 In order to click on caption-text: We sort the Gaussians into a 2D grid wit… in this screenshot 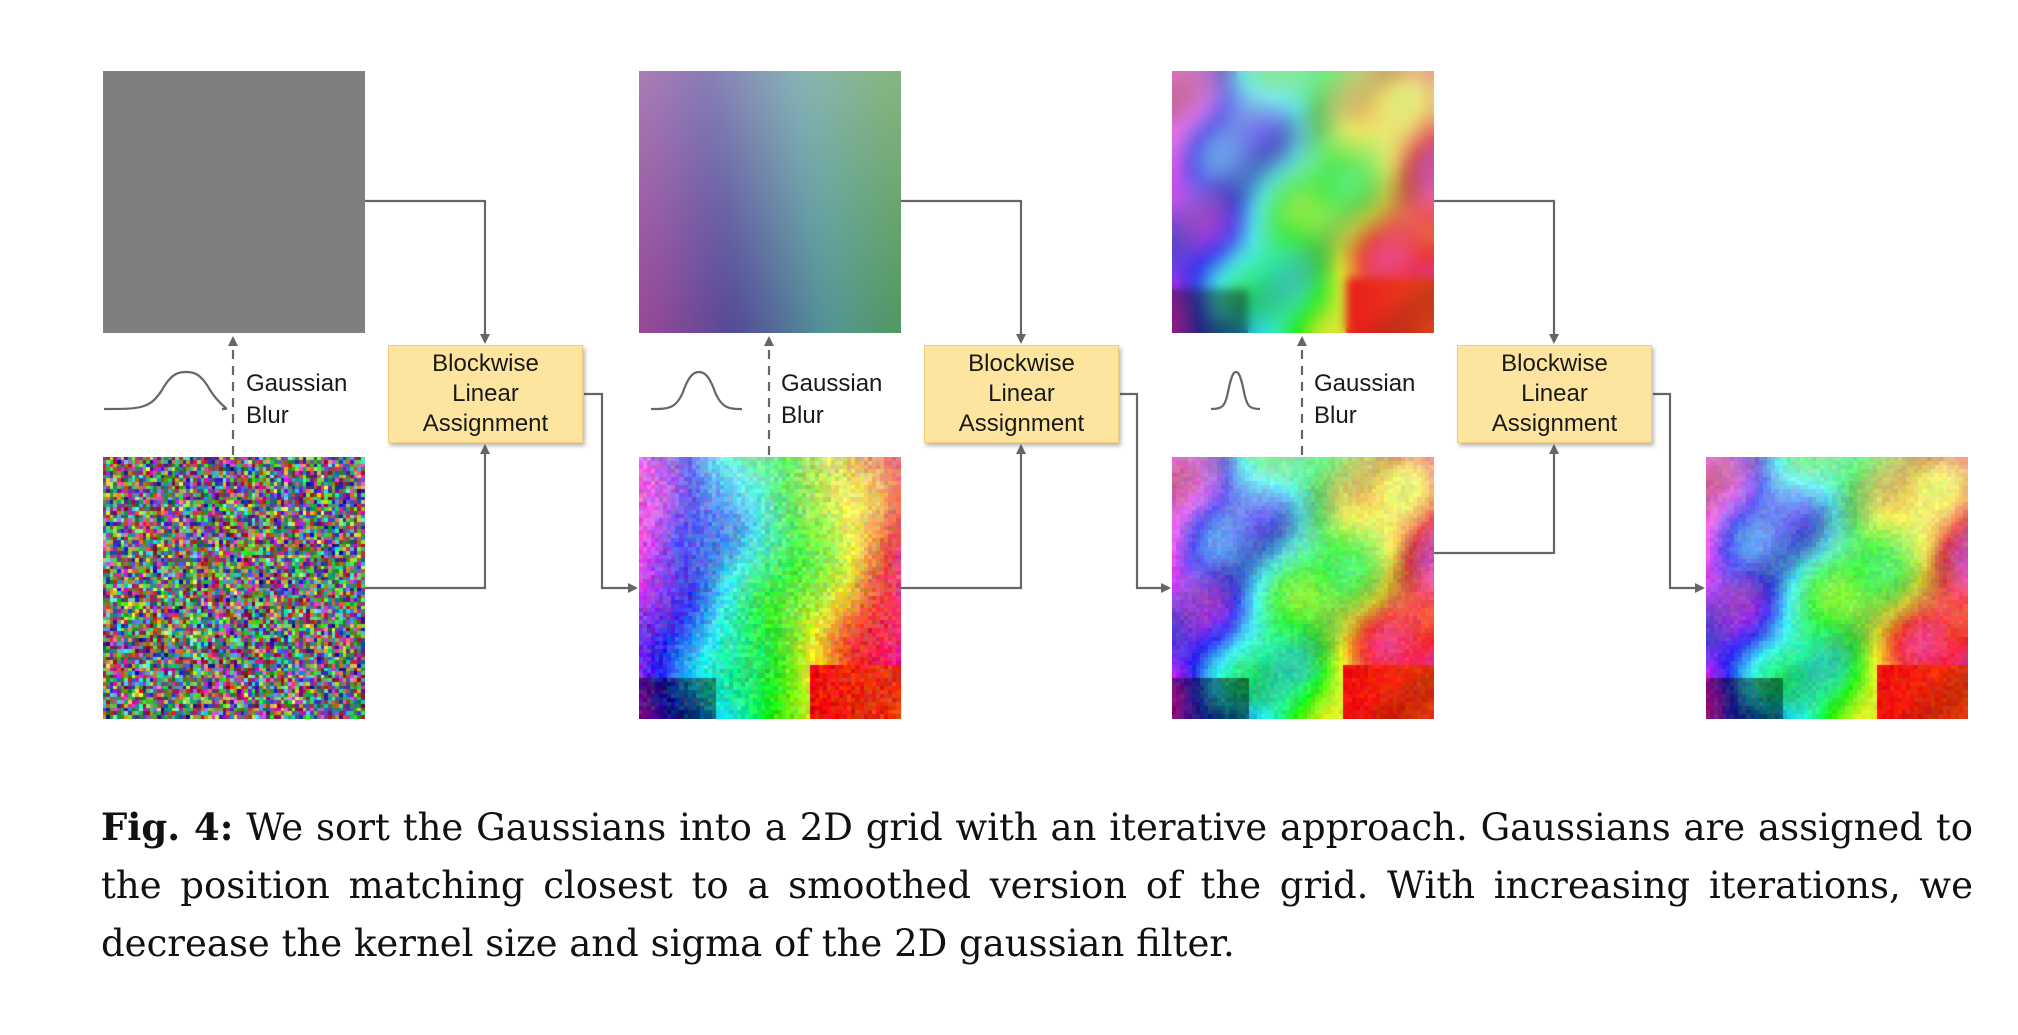, I will do `click(1037, 885)`.